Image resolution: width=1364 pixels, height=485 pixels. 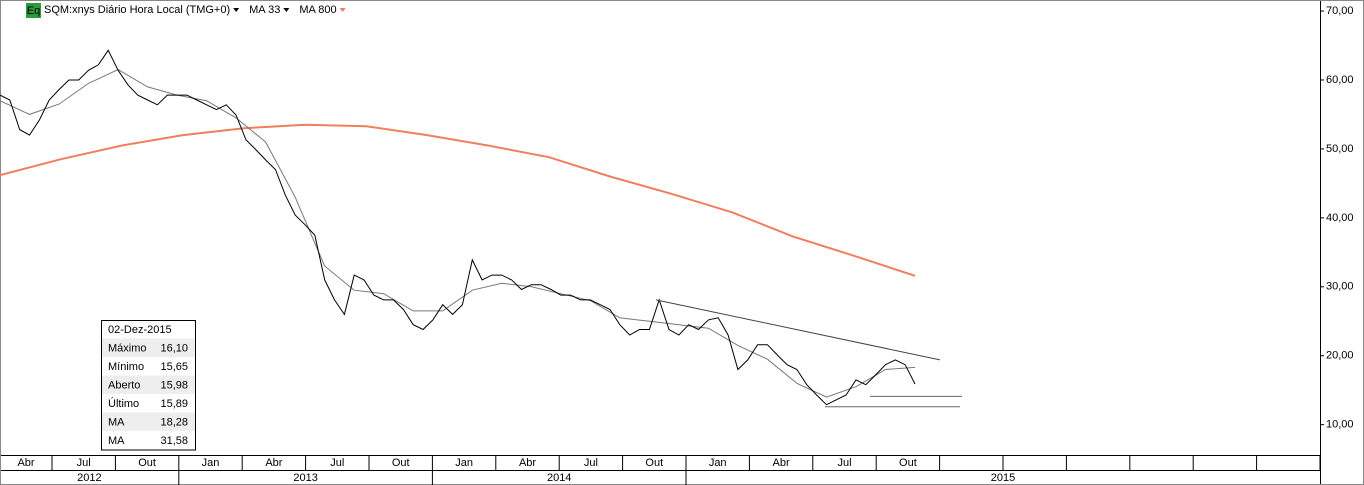 What do you see at coordinates (1340, 356) in the screenshot?
I see `y-tick-label: 20,00` at bounding box center [1340, 356].